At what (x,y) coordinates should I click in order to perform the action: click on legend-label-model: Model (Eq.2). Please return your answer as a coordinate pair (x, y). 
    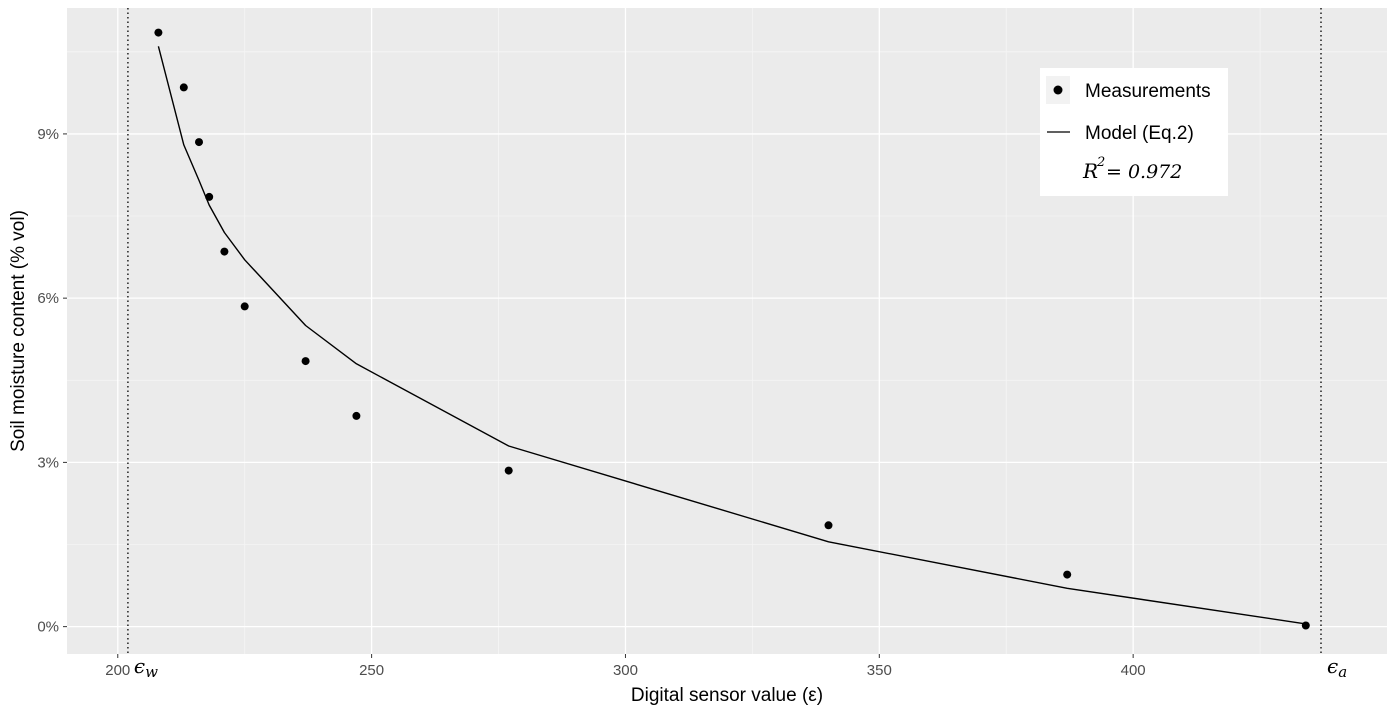
    Looking at the image, I should click on (1139, 133).